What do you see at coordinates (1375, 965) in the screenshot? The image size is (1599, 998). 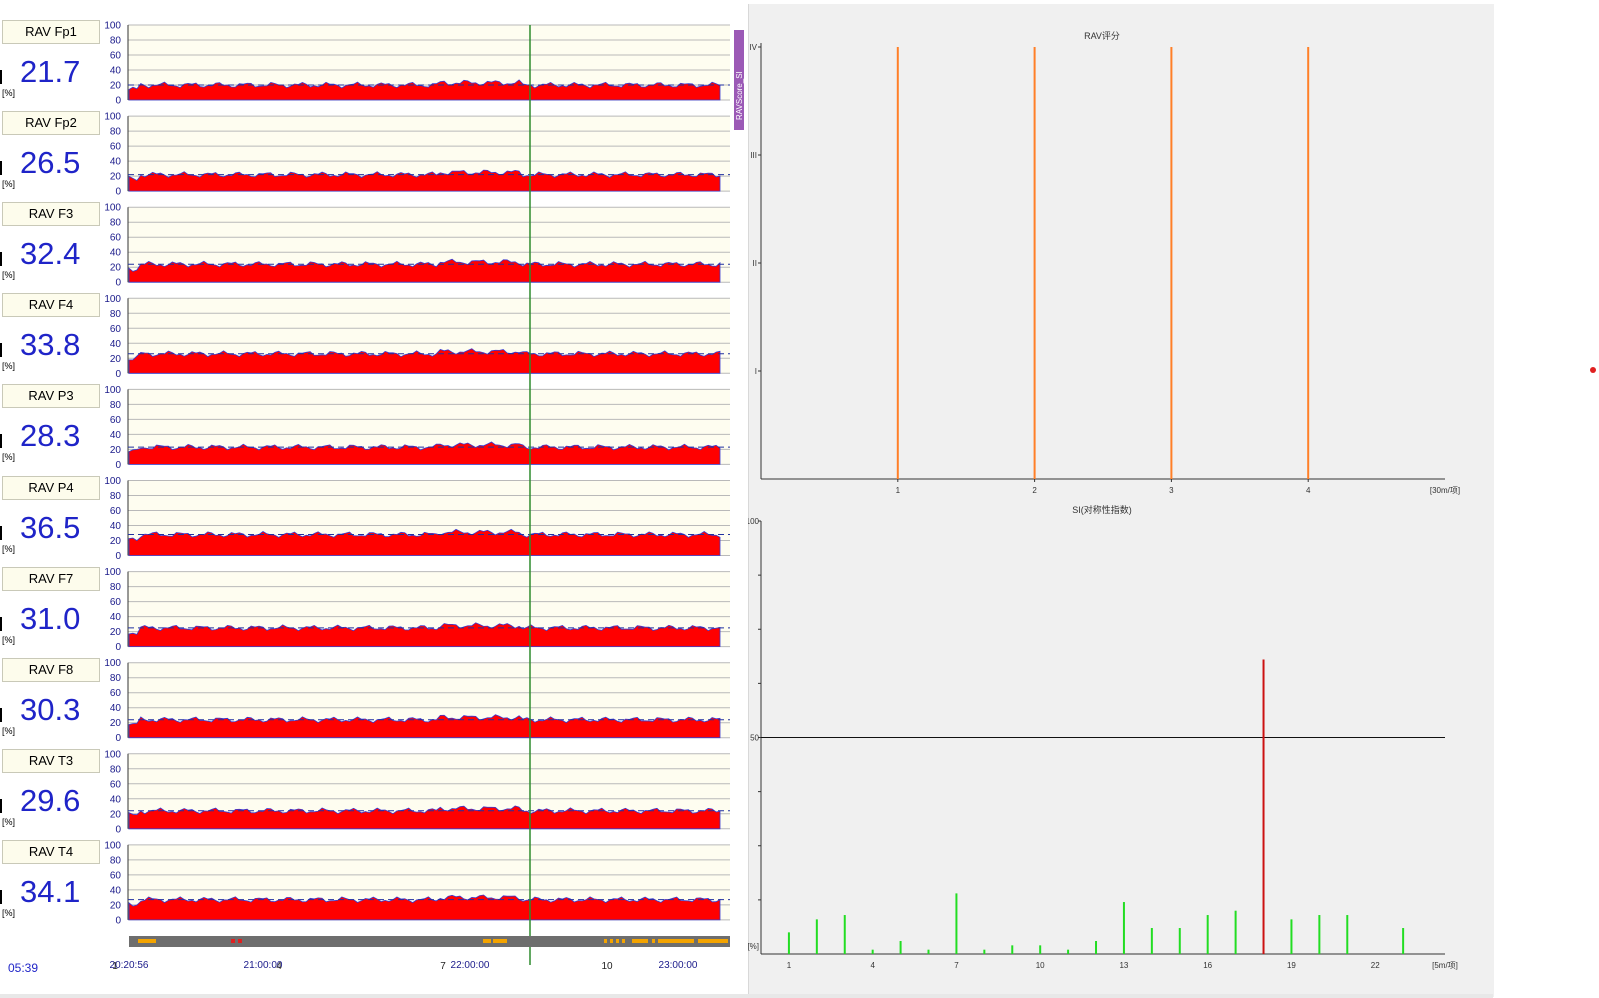 I see `chart2-x-tick-label: 22` at bounding box center [1375, 965].